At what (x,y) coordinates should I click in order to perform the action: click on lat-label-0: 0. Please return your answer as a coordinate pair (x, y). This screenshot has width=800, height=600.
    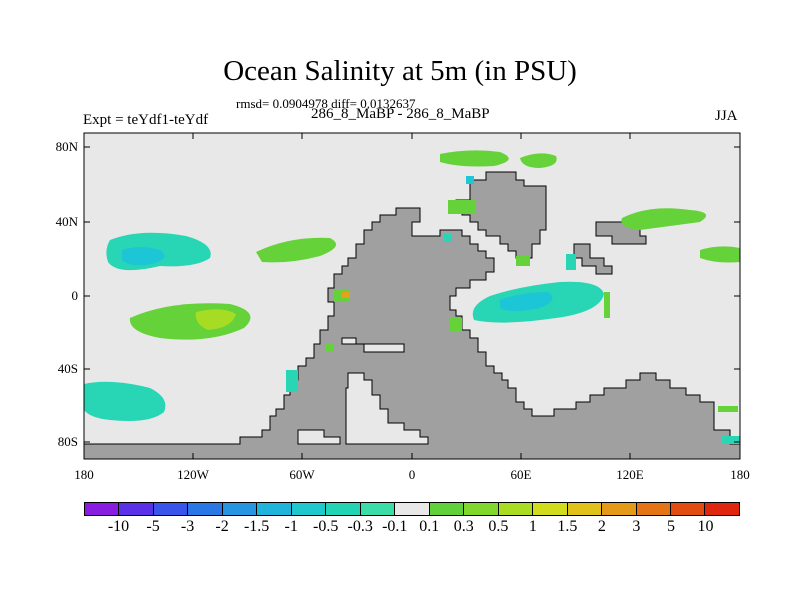
    Looking at the image, I should click on (75, 295).